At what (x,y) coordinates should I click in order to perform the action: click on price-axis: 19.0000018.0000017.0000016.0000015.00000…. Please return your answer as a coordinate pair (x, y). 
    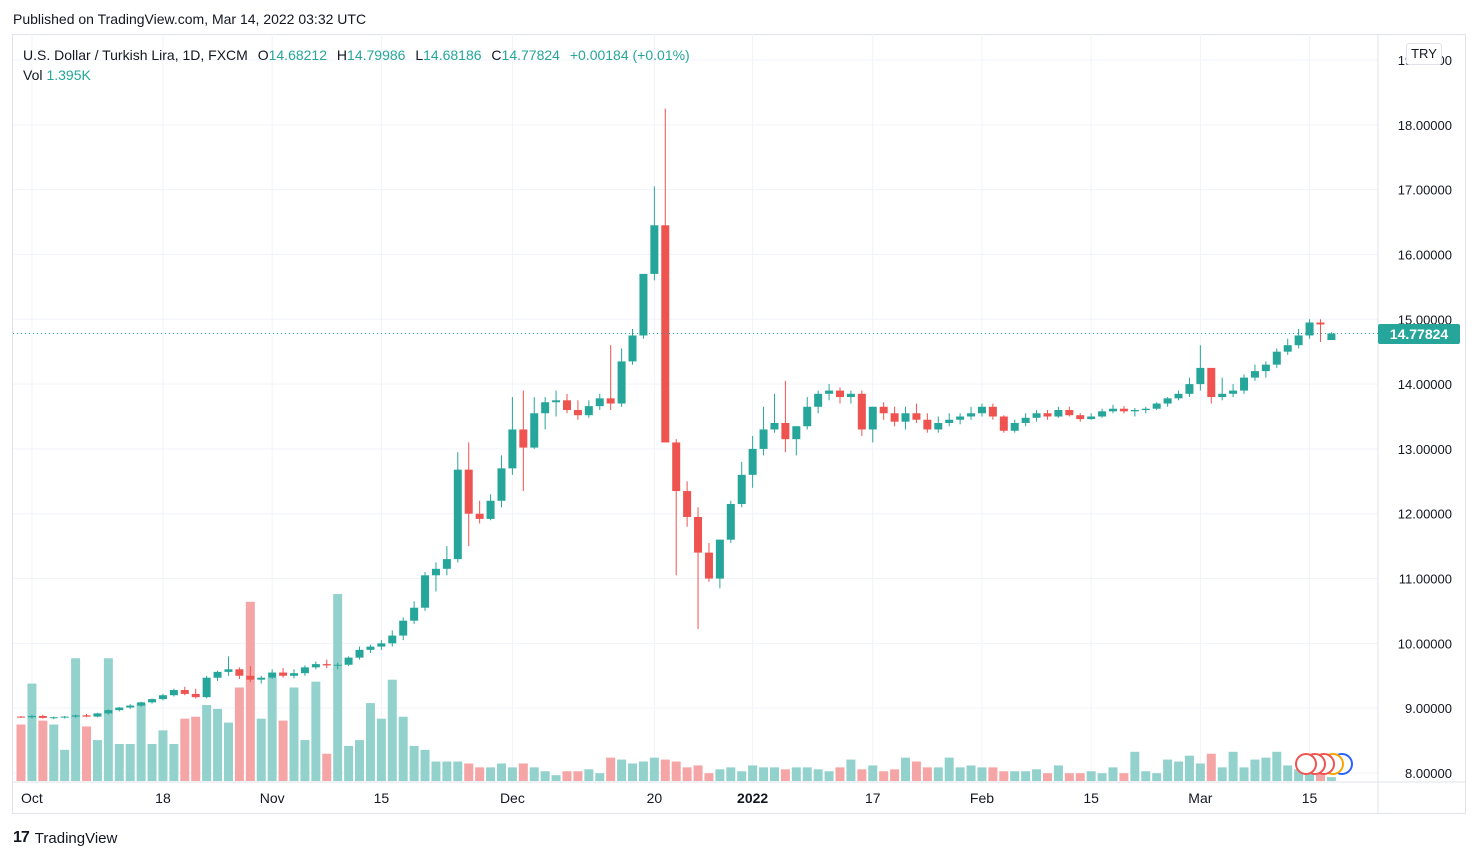
    Looking at the image, I should click on (1425, 417).